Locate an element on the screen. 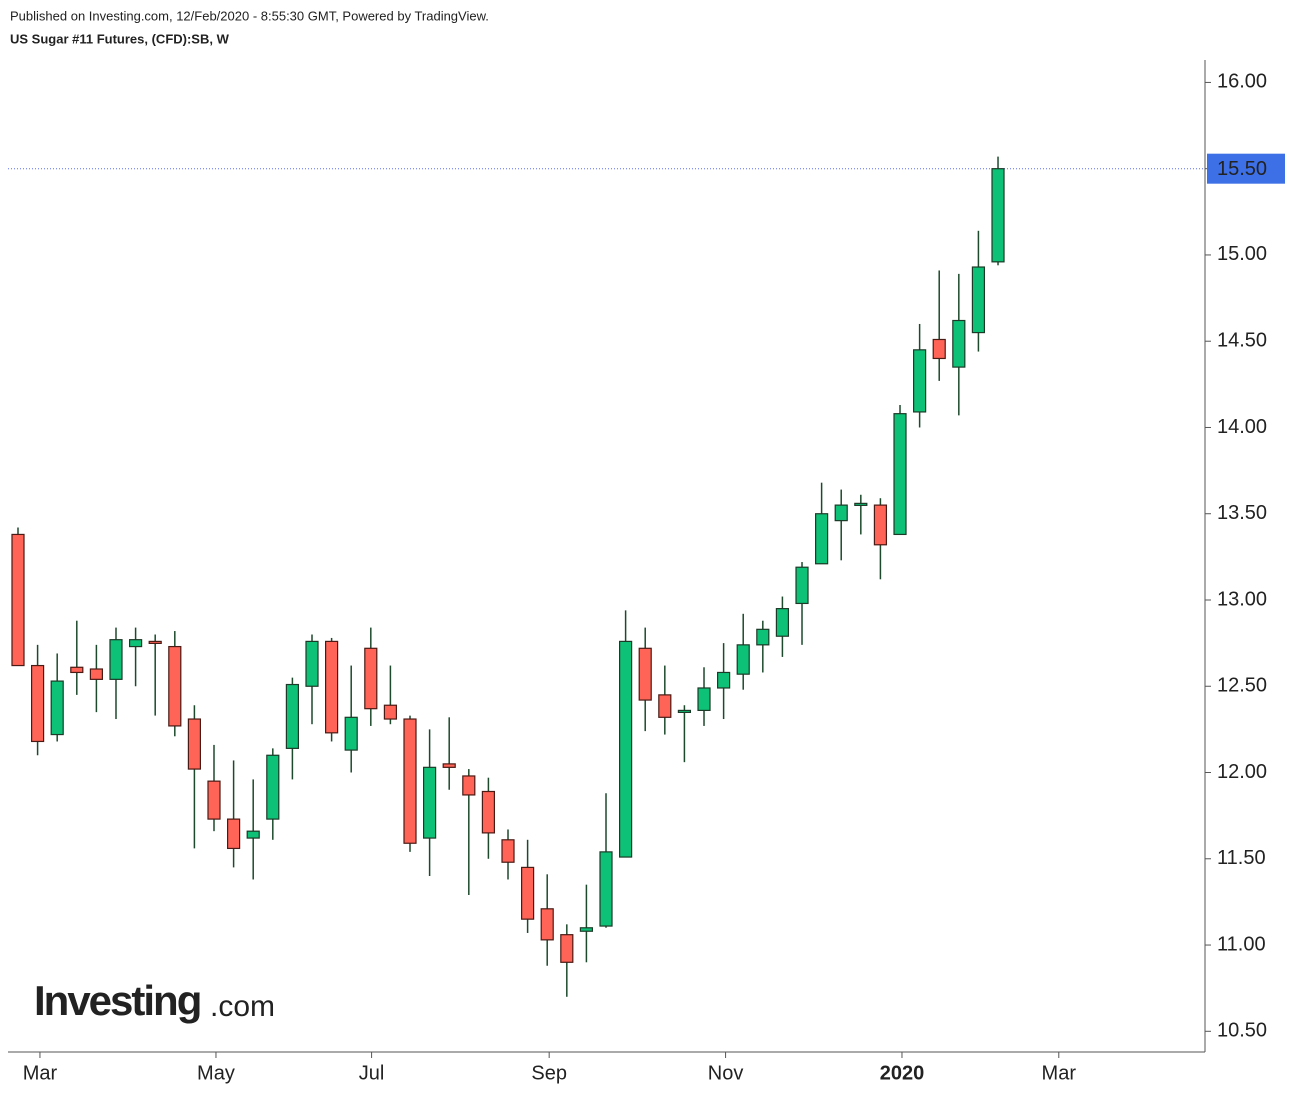 This screenshot has width=1290, height=1094. y-tick-label: 16.00 is located at coordinates (1242, 82).